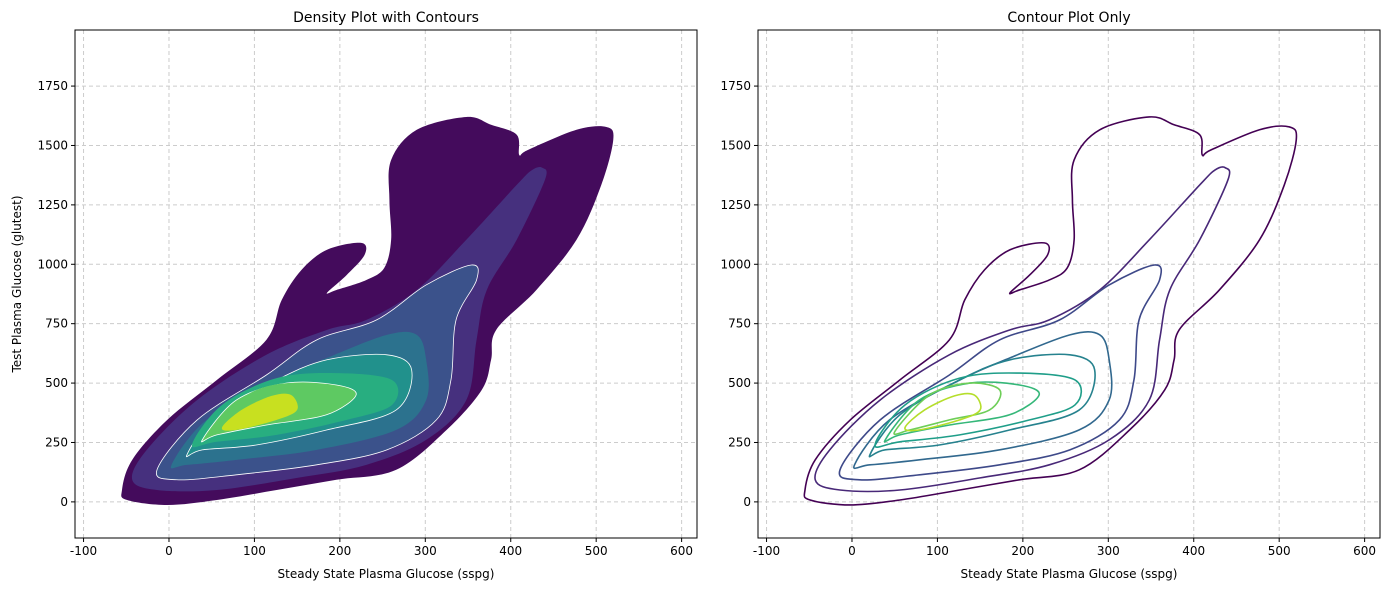  I want to click on right-chart-title: Contour Plot Only, so click(1068, 18).